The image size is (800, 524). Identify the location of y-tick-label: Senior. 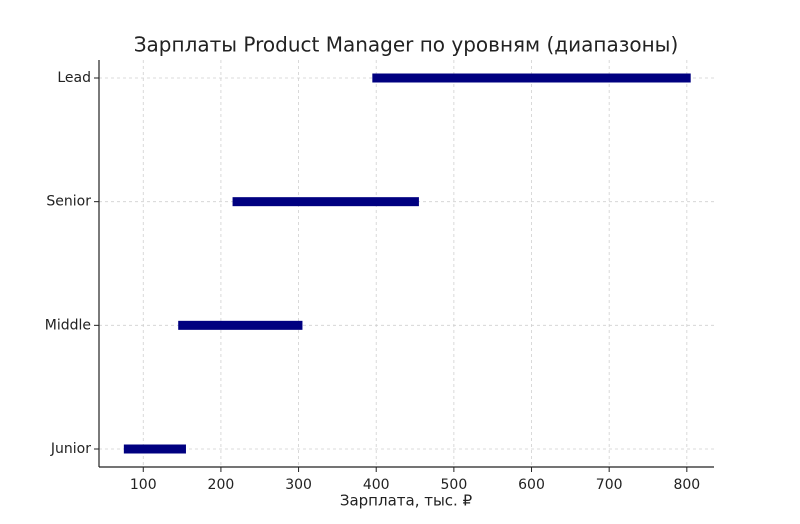
(68, 202).